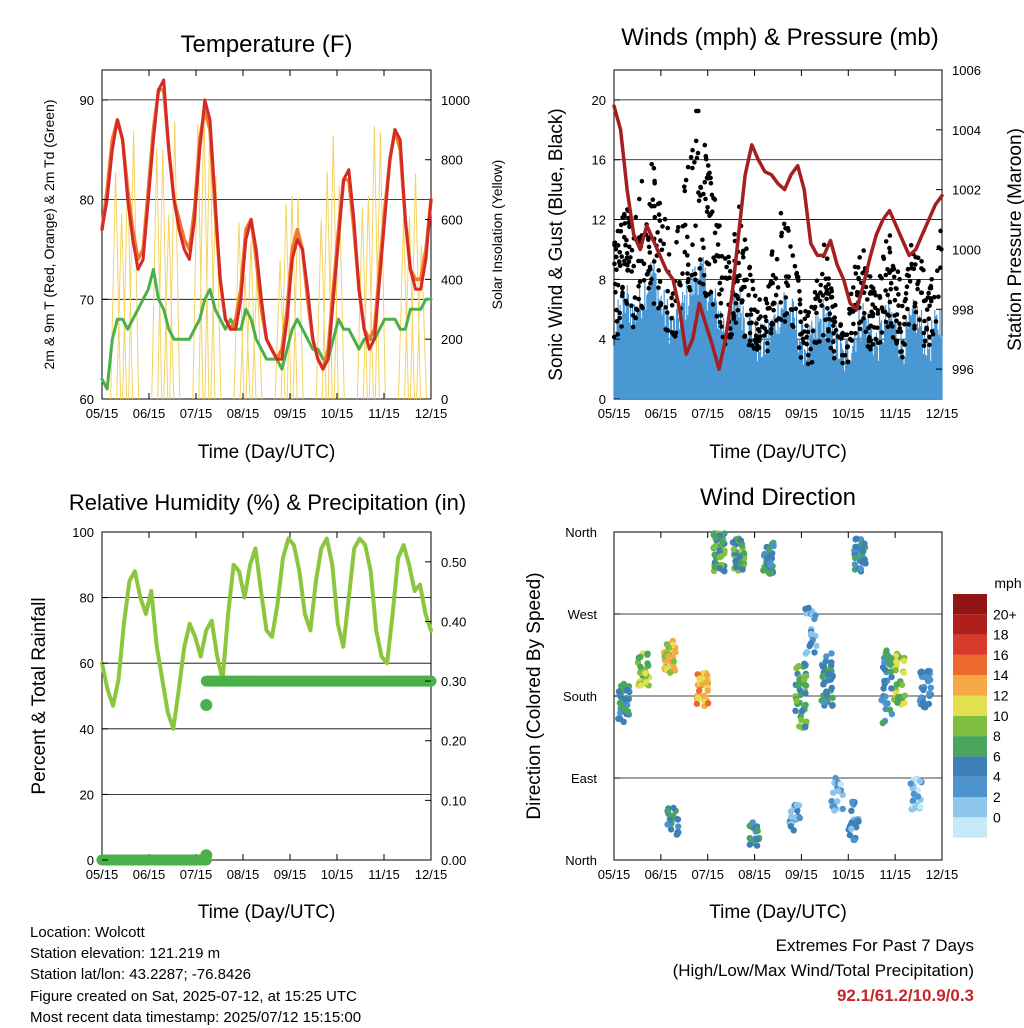  I want to click on x-tick-label: 09/15, so click(801, 874).